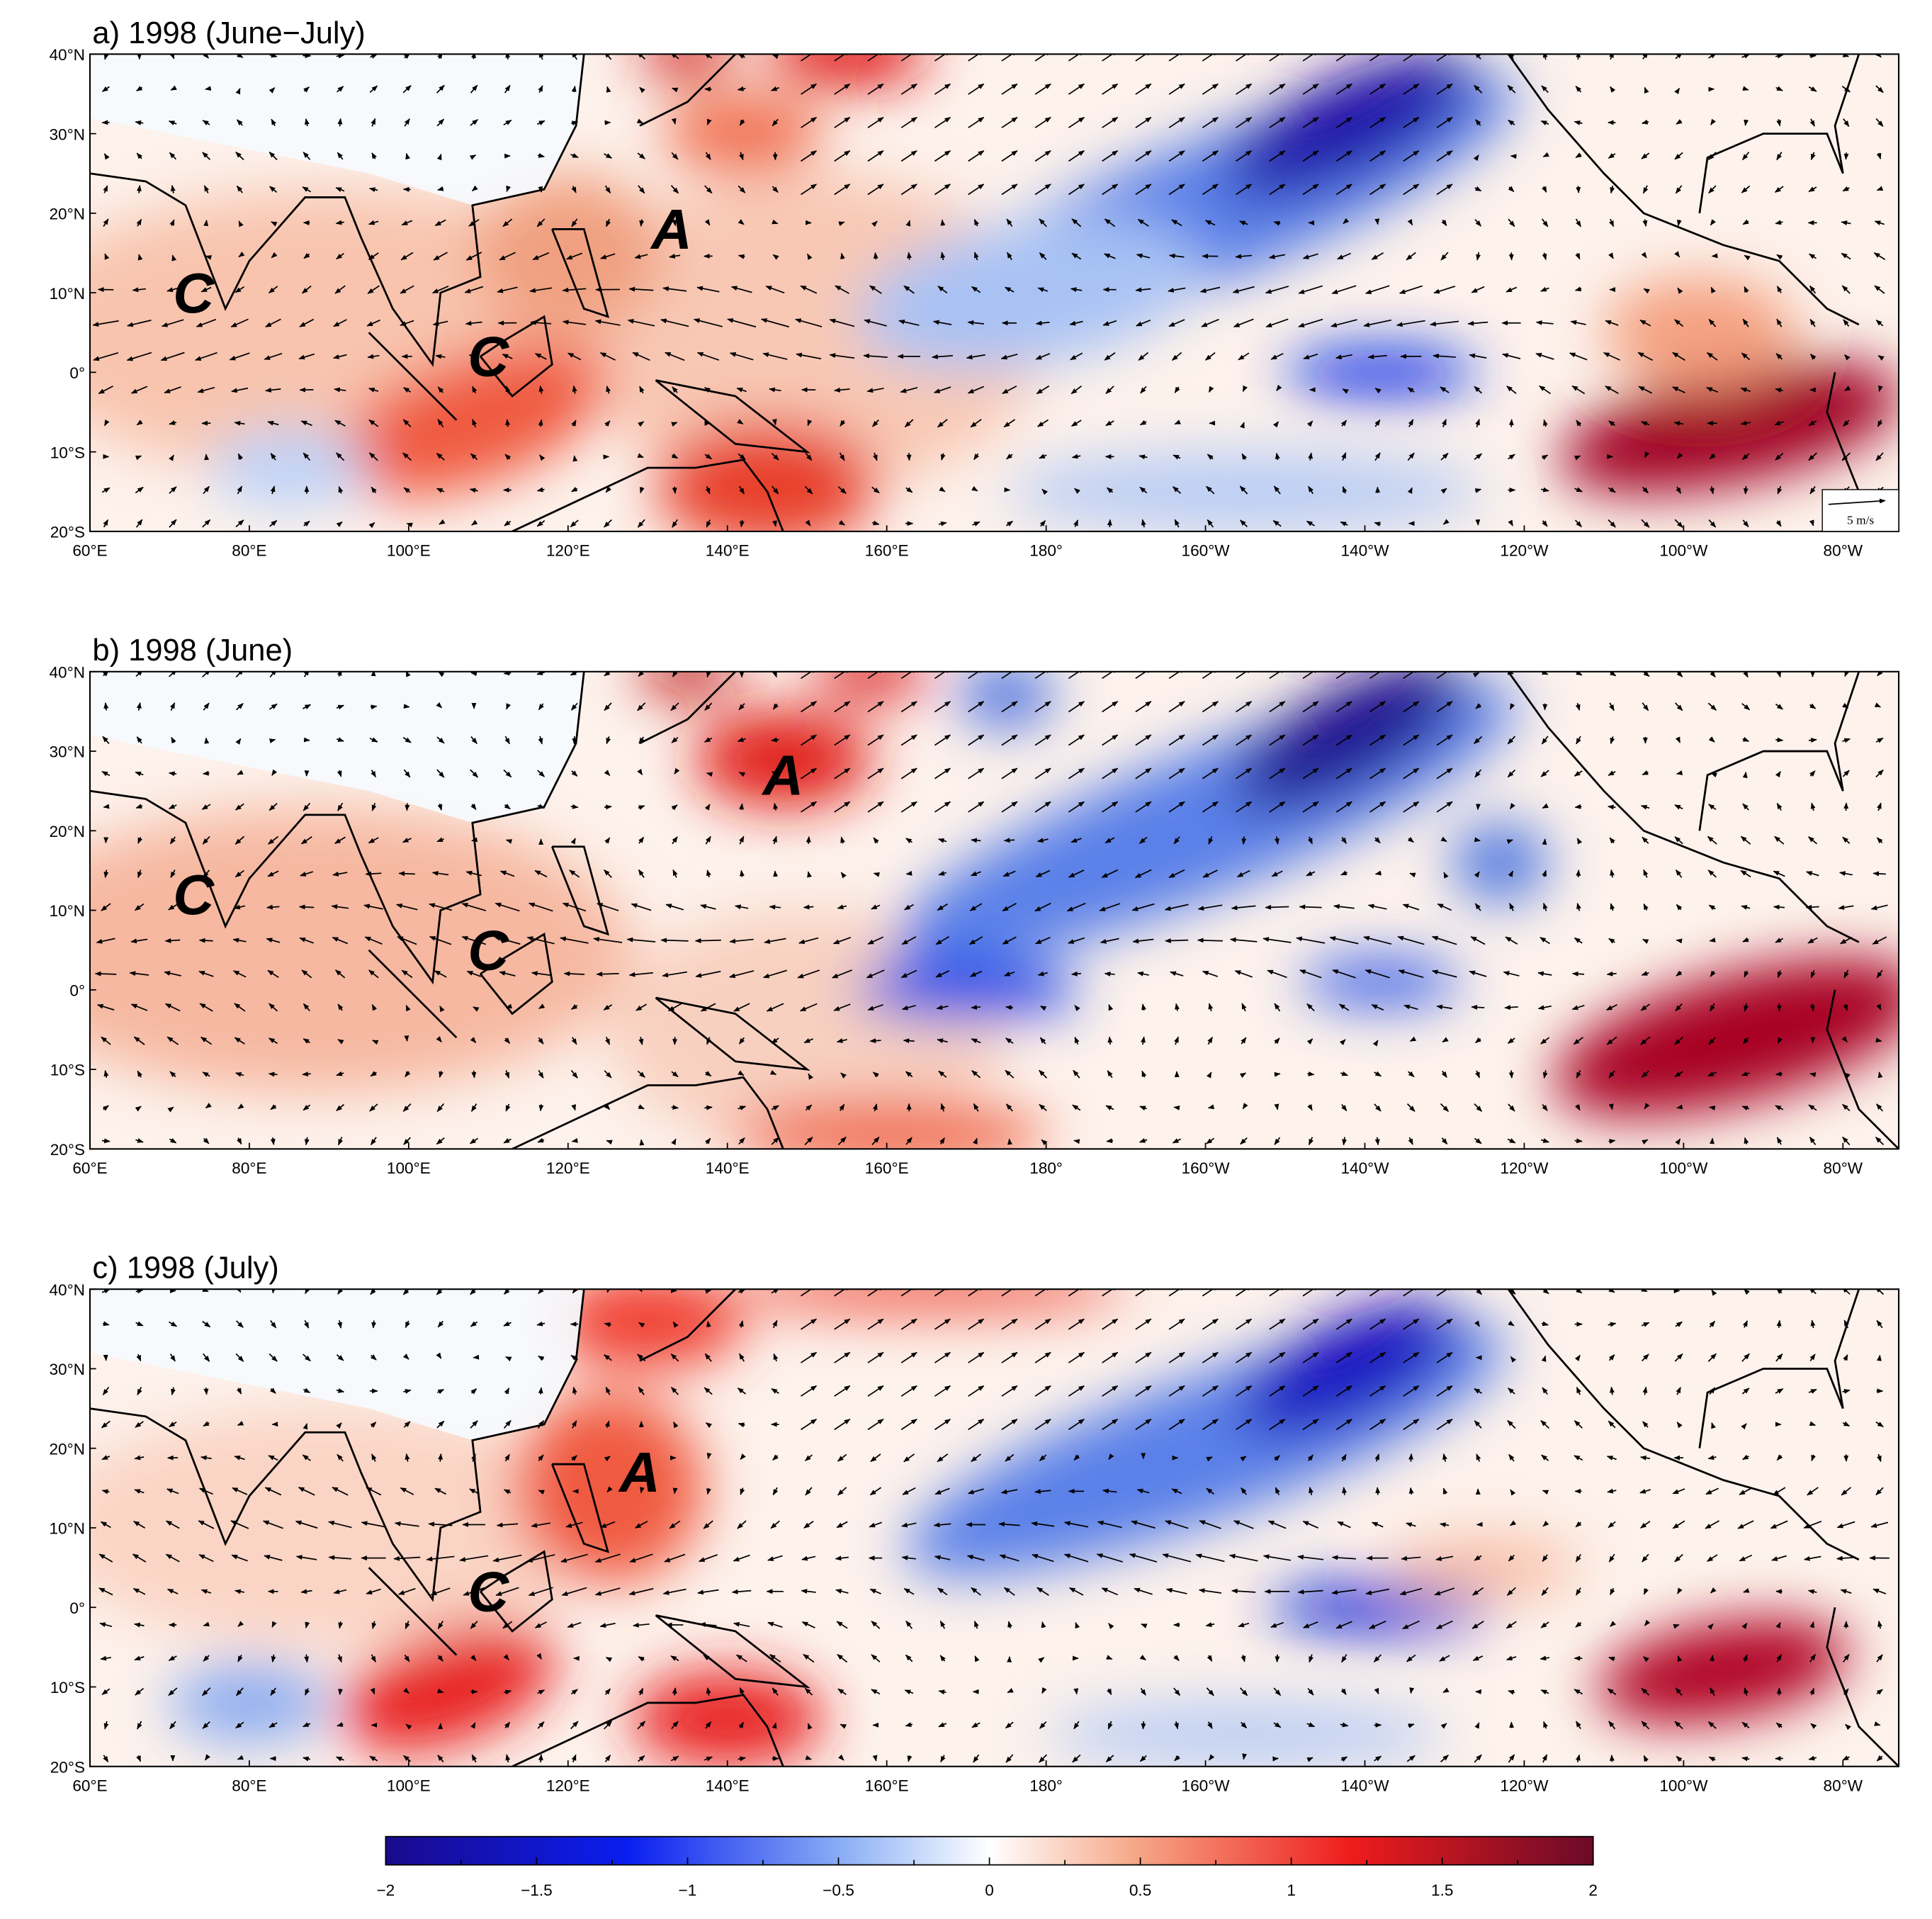 The width and height of the screenshot is (1932, 1919). What do you see at coordinates (68, 1290) in the screenshot?
I see `y-tick-label: 40°N` at bounding box center [68, 1290].